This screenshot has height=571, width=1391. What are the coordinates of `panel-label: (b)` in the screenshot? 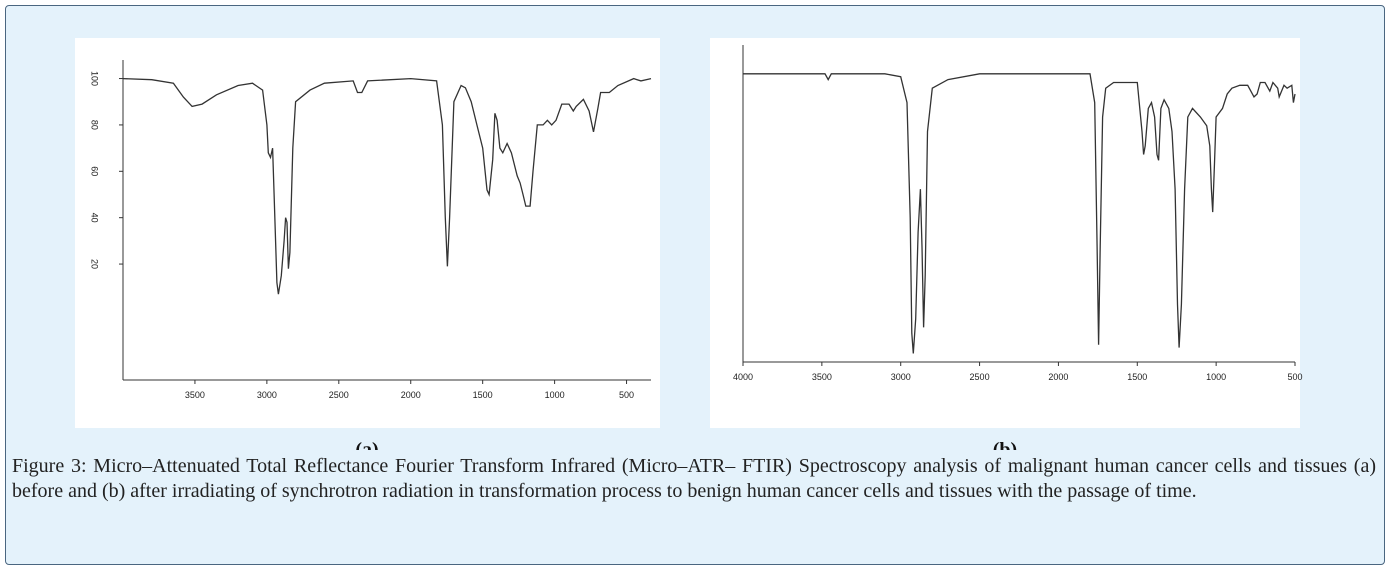 It's located at (1005, 444).